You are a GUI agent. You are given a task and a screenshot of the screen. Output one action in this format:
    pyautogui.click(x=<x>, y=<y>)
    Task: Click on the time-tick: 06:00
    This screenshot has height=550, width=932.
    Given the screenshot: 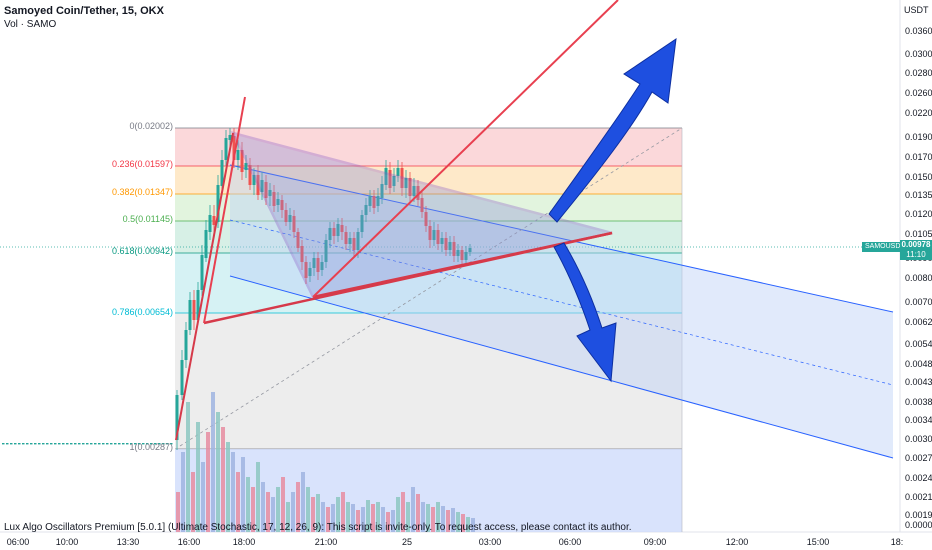 What is the action you would take?
    pyautogui.click(x=18, y=542)
    